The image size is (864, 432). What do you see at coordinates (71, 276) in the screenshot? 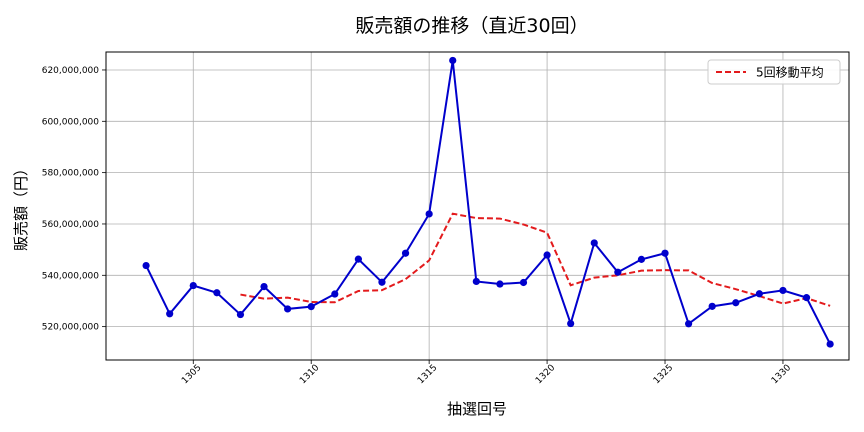
I see `y-tick-label: 540,000,000` at bounding box center [71, 276].